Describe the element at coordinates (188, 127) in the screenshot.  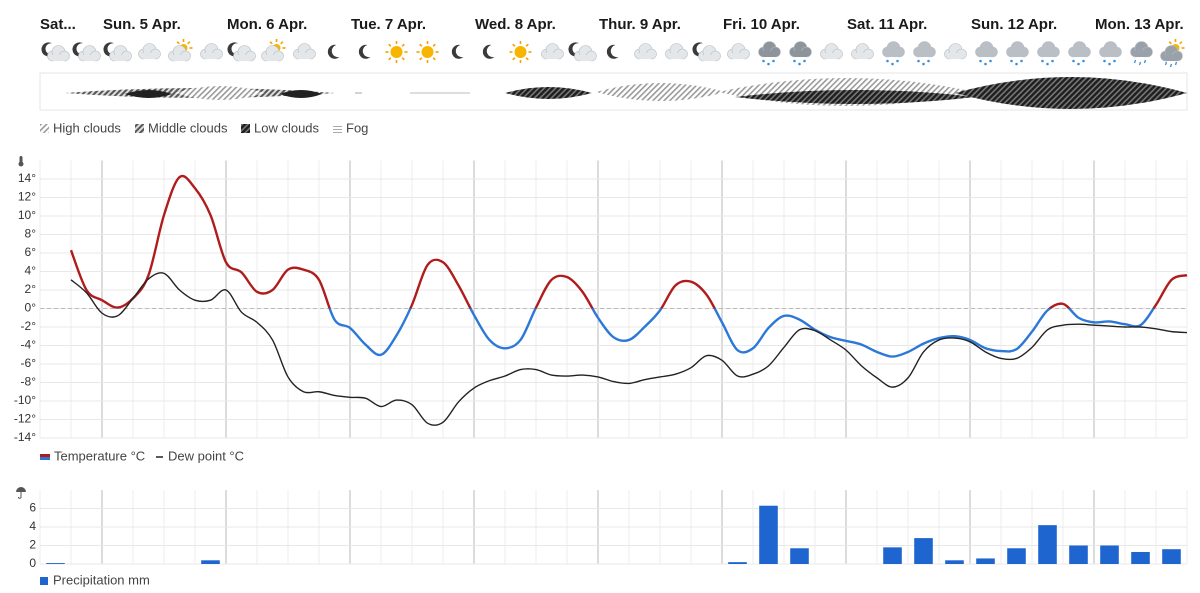
I see `legend-label: Middle clouds` at that location.